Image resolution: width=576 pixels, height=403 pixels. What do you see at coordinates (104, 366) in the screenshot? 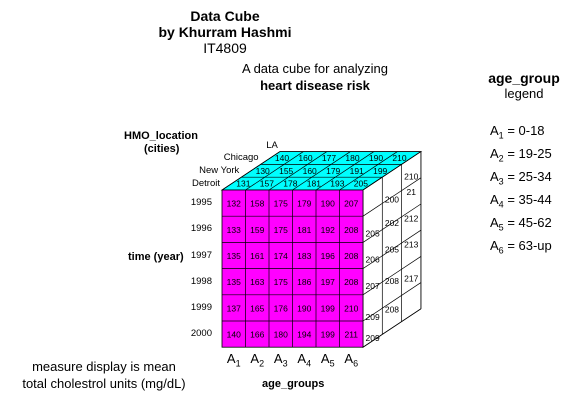
I see `measure-note-line-1: measure display is mean` at bounding box center [104, 366].